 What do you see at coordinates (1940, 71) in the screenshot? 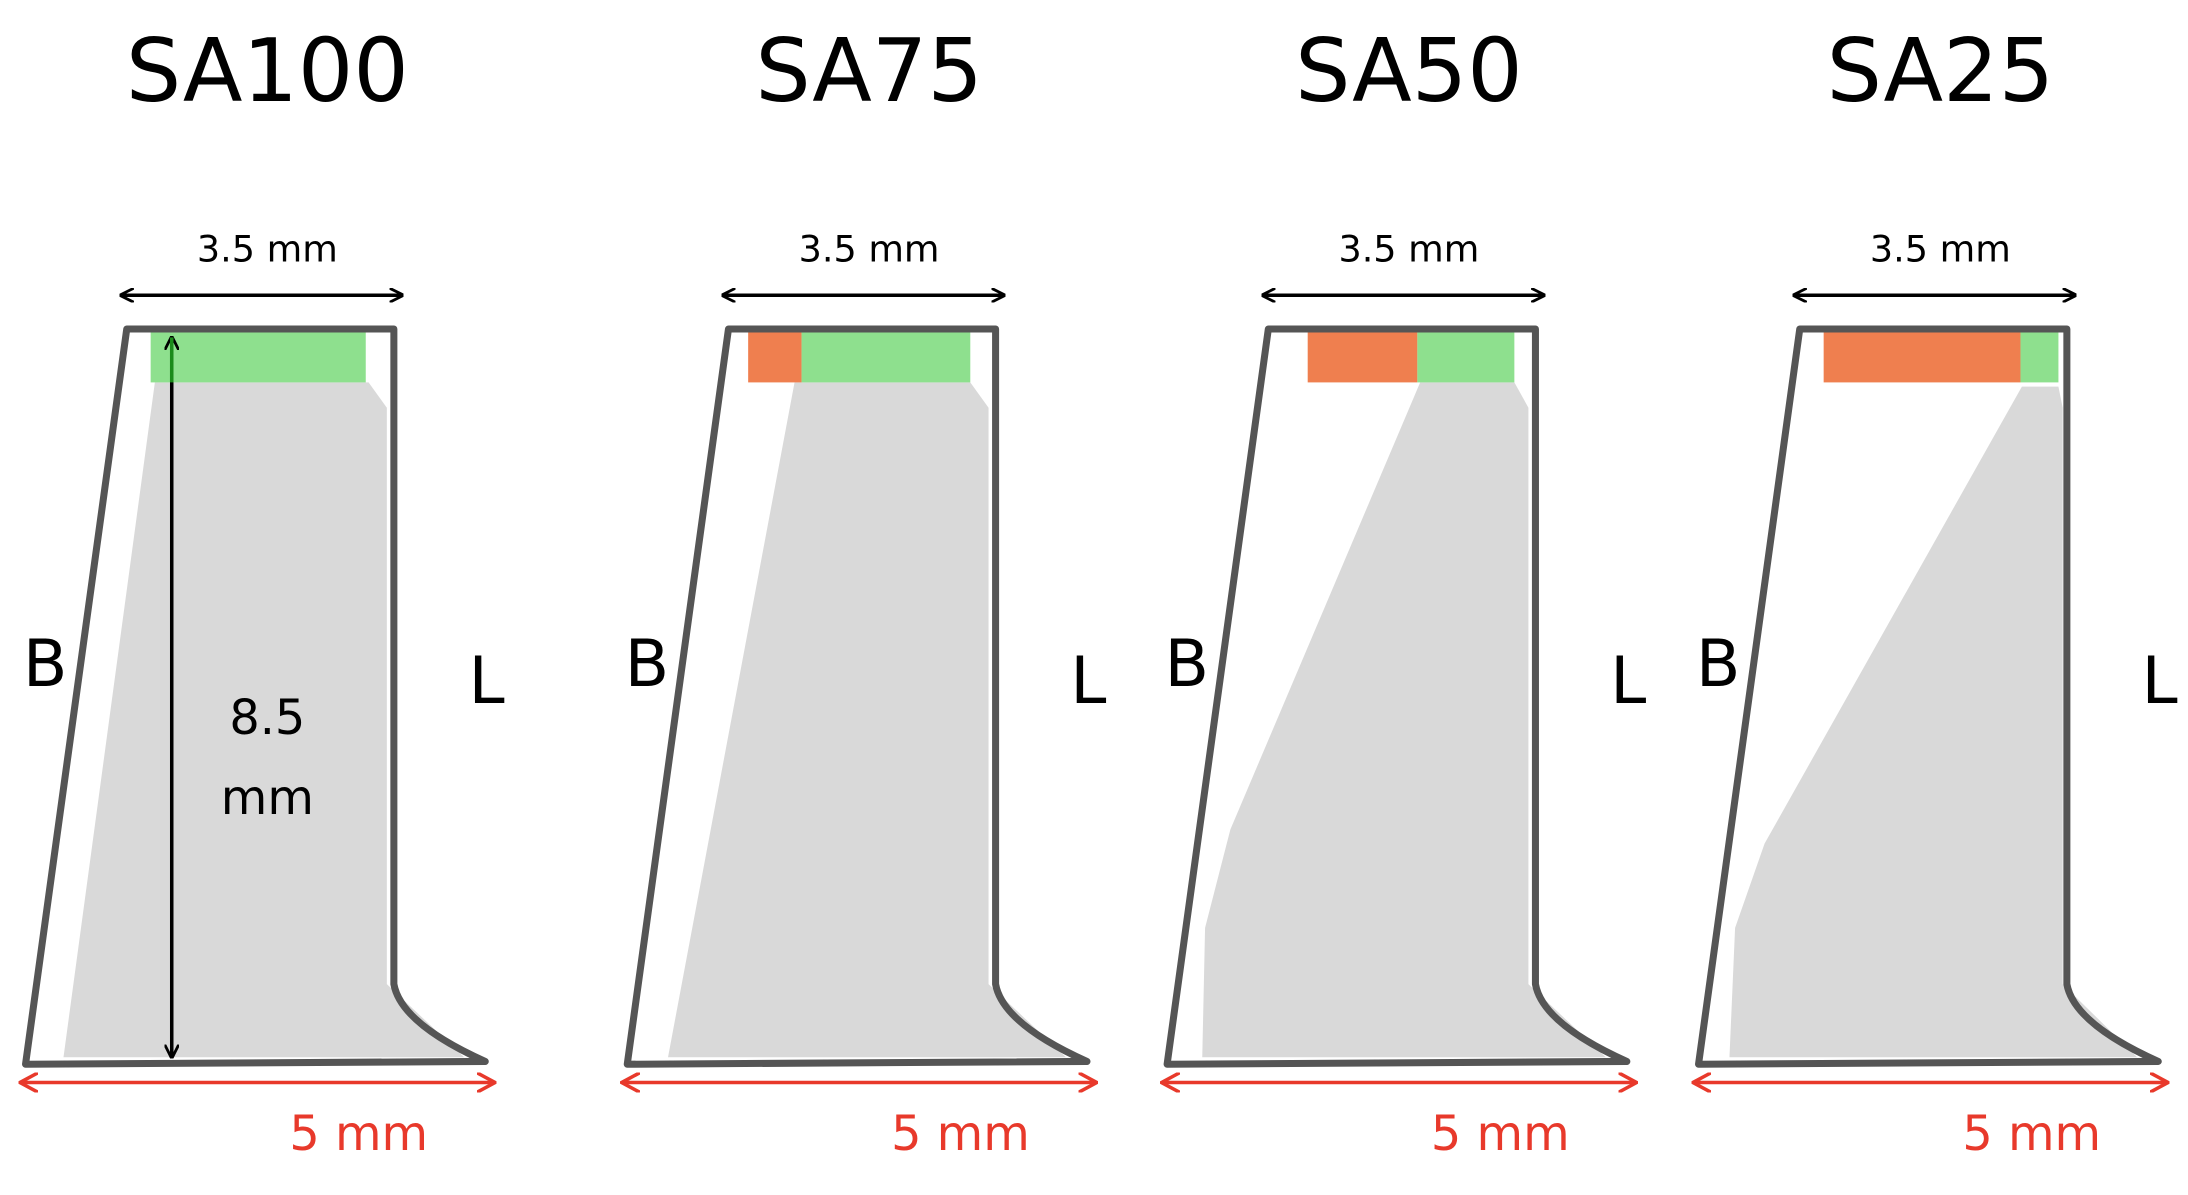
I see `panel-title: SA25` at bounding box center [1940, 71].